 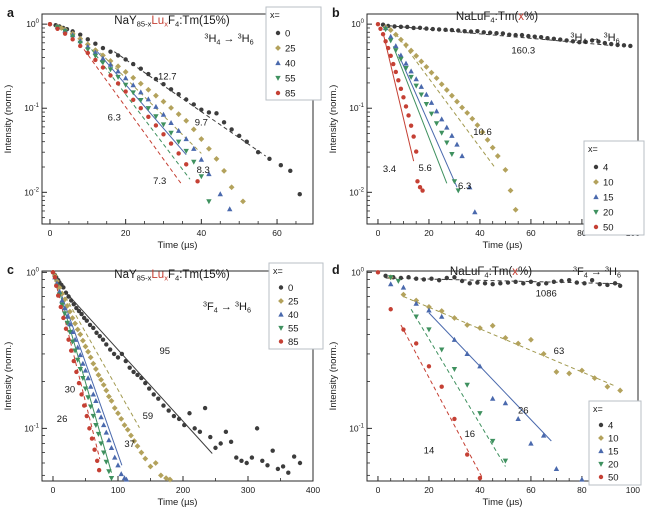 I want to click on legend-item-4: 4, so click(x=605, y=426).